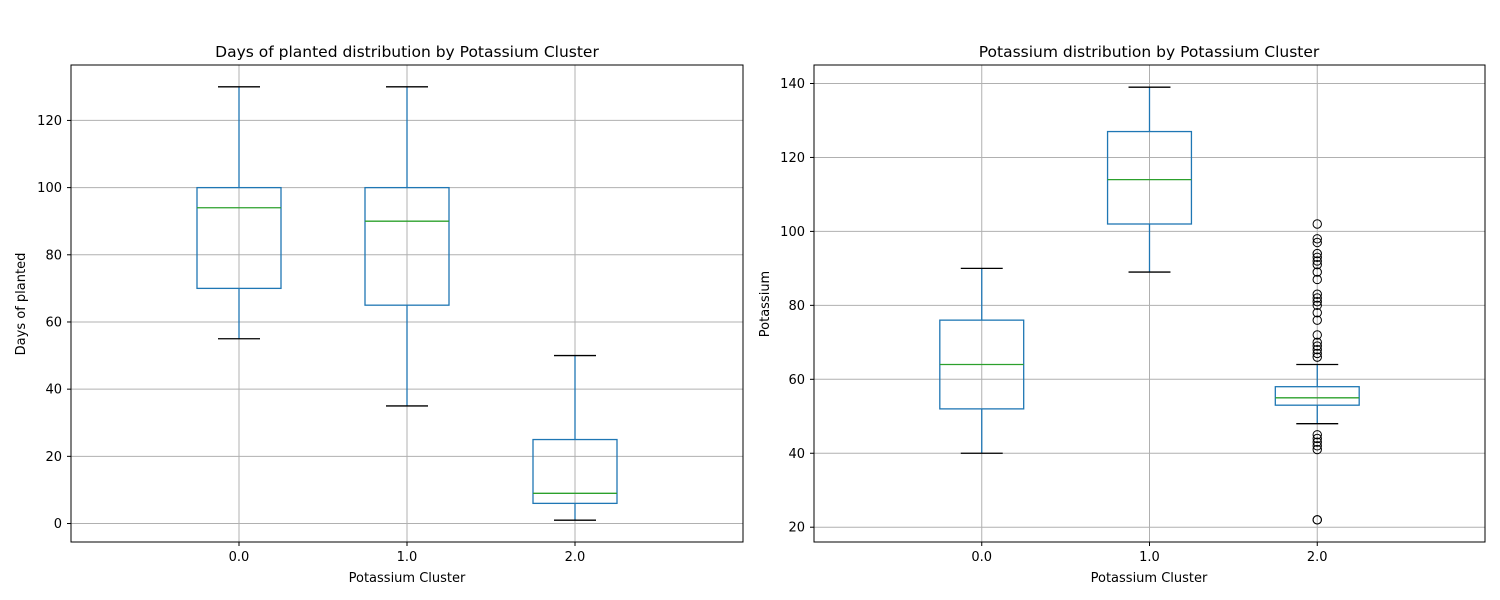  Describe the element at coordinates (792, 84) in the screenshot. I see `y-tick-label: 140` at that location.